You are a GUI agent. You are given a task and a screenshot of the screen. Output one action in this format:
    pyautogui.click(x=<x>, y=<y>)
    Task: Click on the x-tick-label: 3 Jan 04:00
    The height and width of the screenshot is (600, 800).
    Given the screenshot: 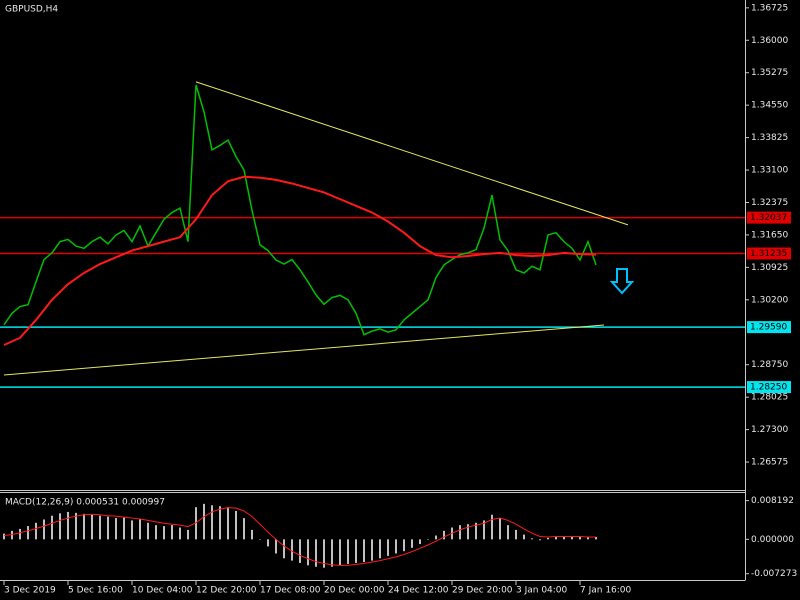 What is the action you would take?
    pyautogui.click(x=542, y=591)
    